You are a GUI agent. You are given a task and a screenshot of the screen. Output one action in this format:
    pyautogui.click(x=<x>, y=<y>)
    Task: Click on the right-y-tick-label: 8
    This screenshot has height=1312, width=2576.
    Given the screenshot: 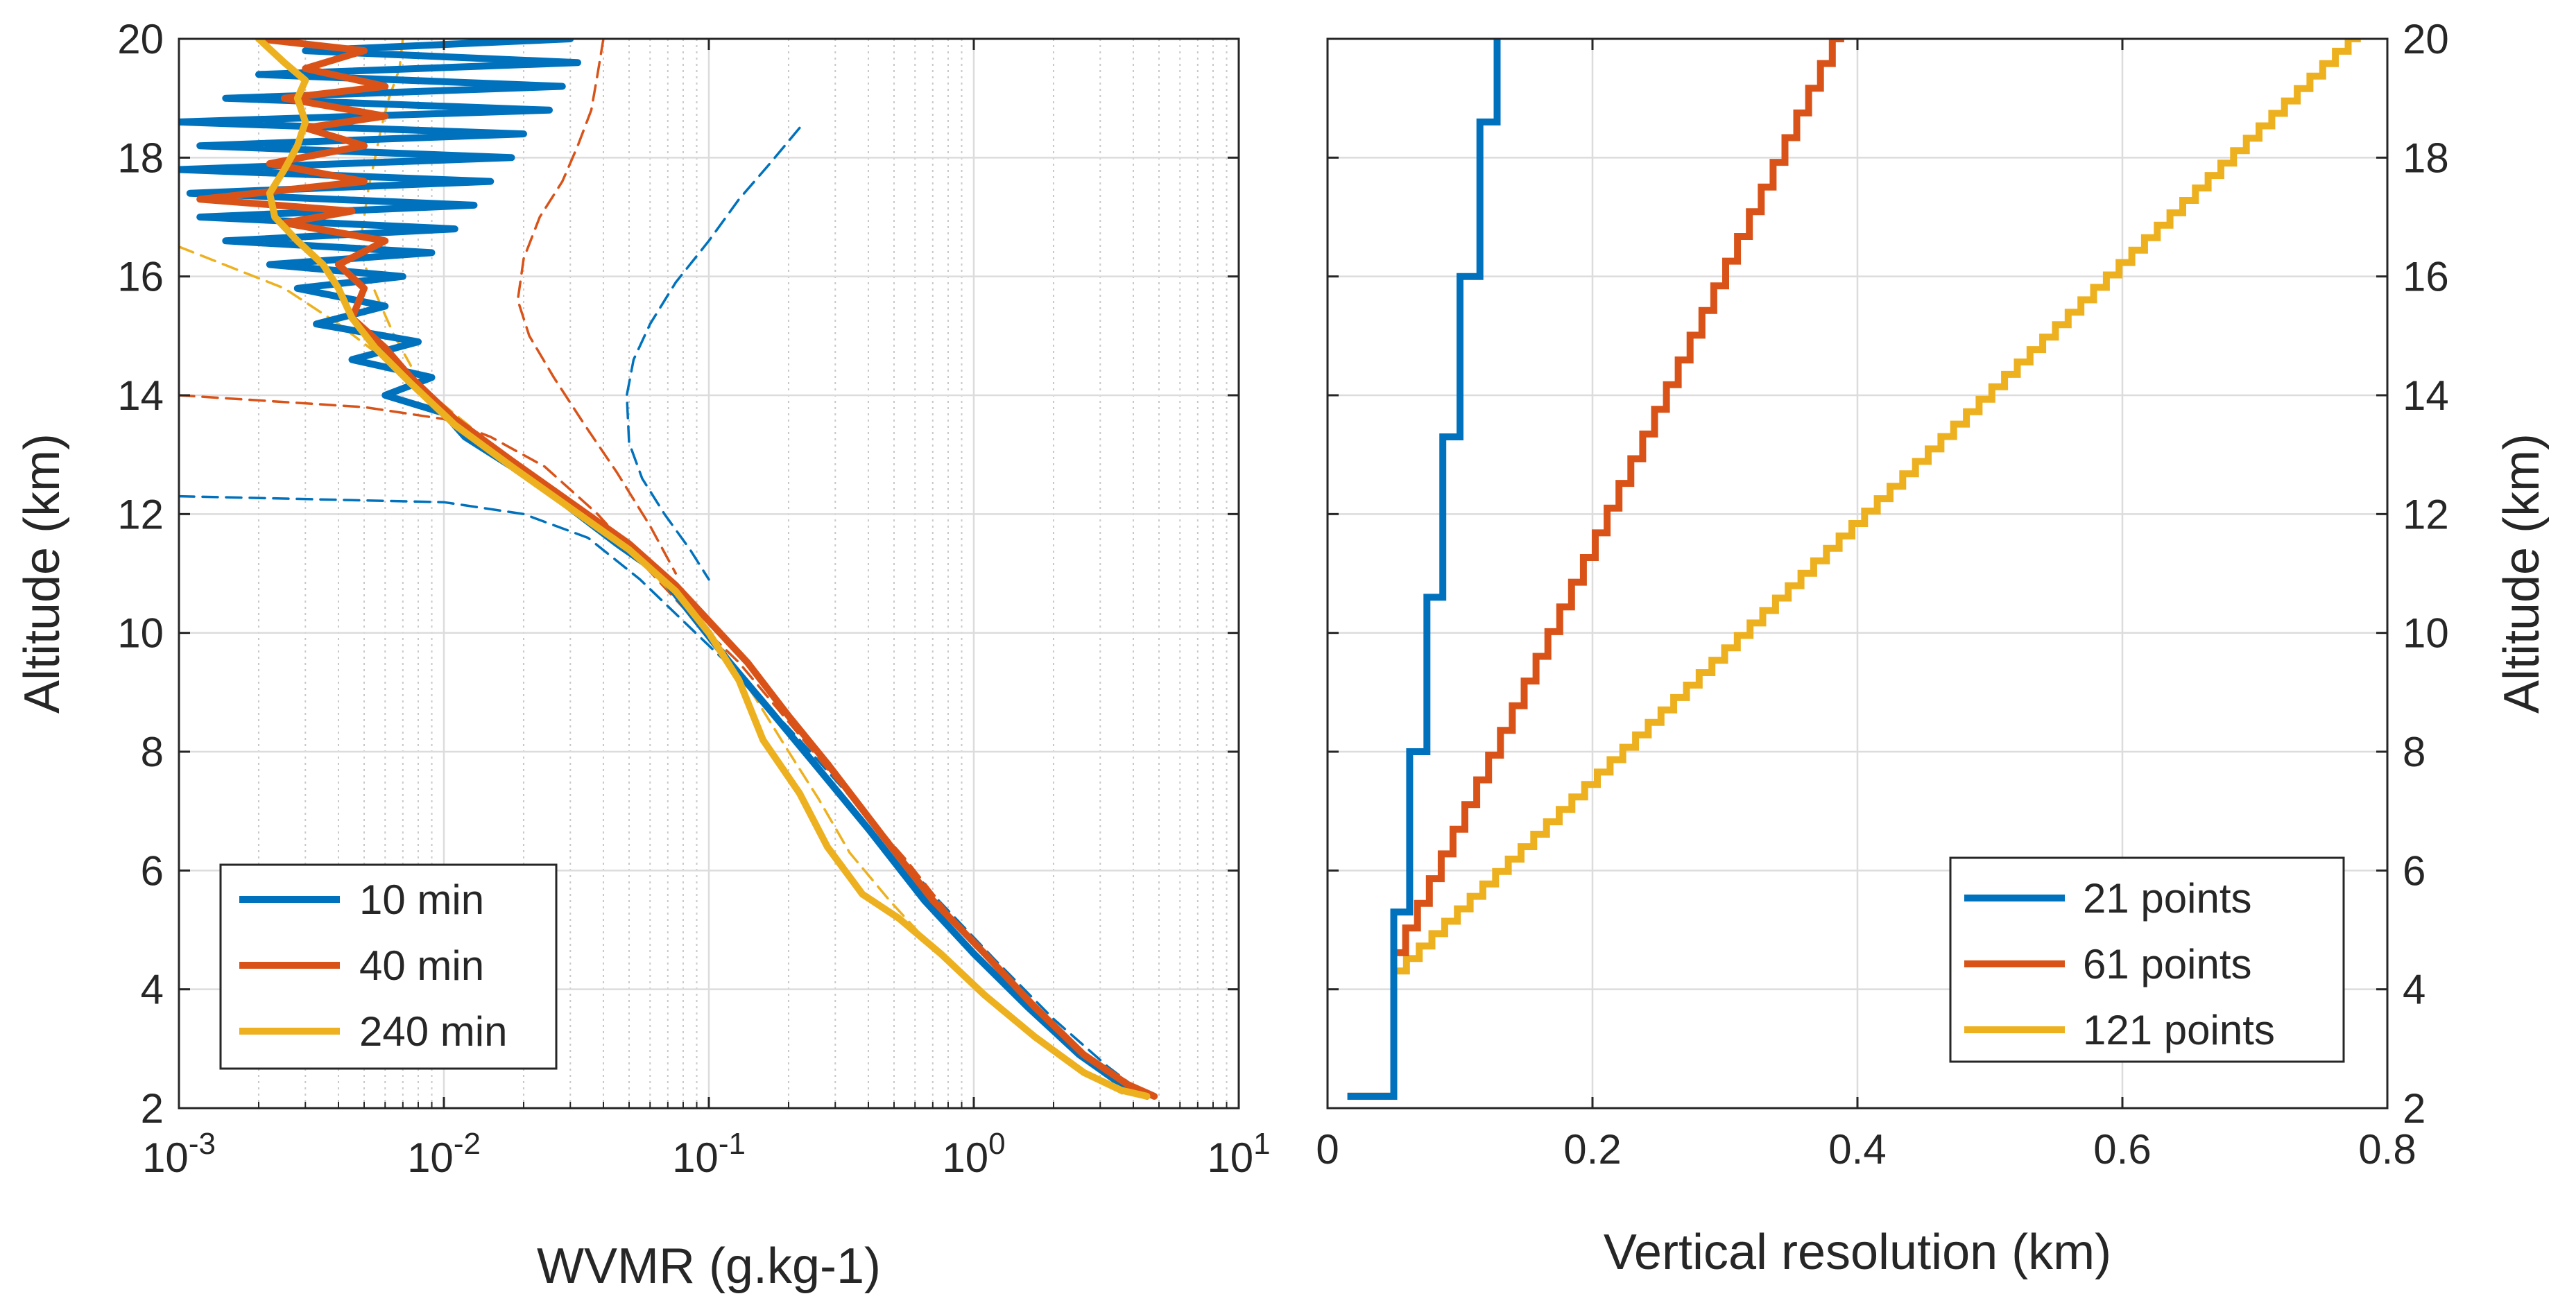 What is the action you would take?
    pyautogui.click(x=2414, y=752)
    